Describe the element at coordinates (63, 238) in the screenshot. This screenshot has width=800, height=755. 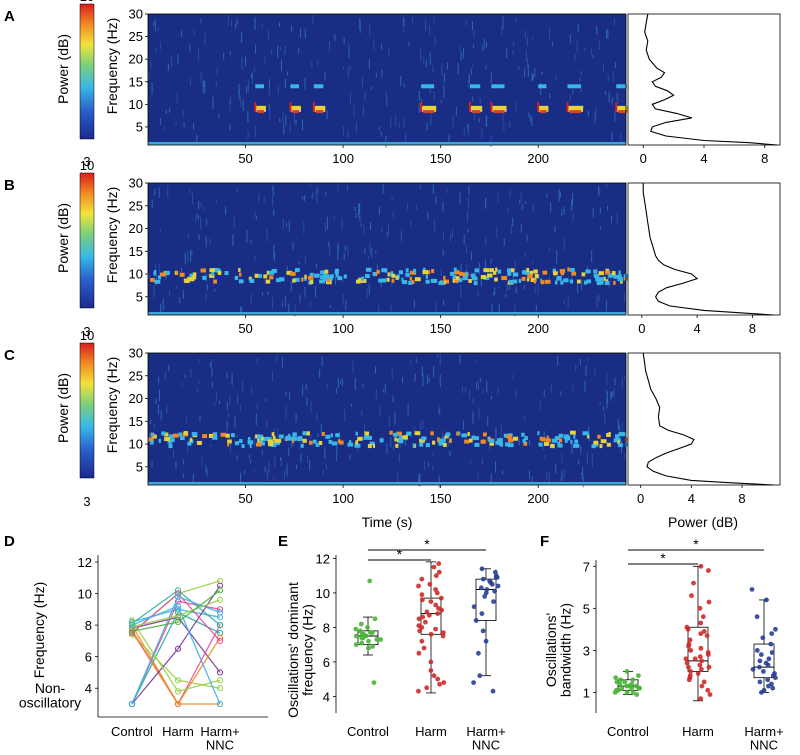
I see `colorbar-label: Power (dB)` at that location.